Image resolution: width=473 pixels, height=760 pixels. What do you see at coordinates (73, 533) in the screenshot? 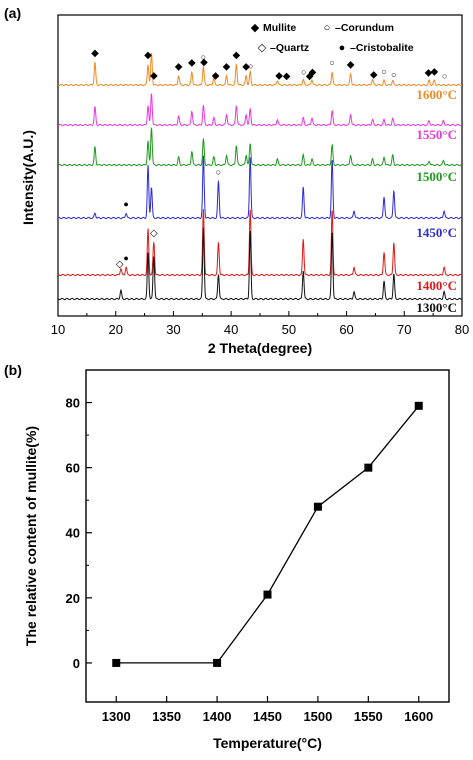
I see `y-tick-label-b: 40` at bounding box center [73, 533].